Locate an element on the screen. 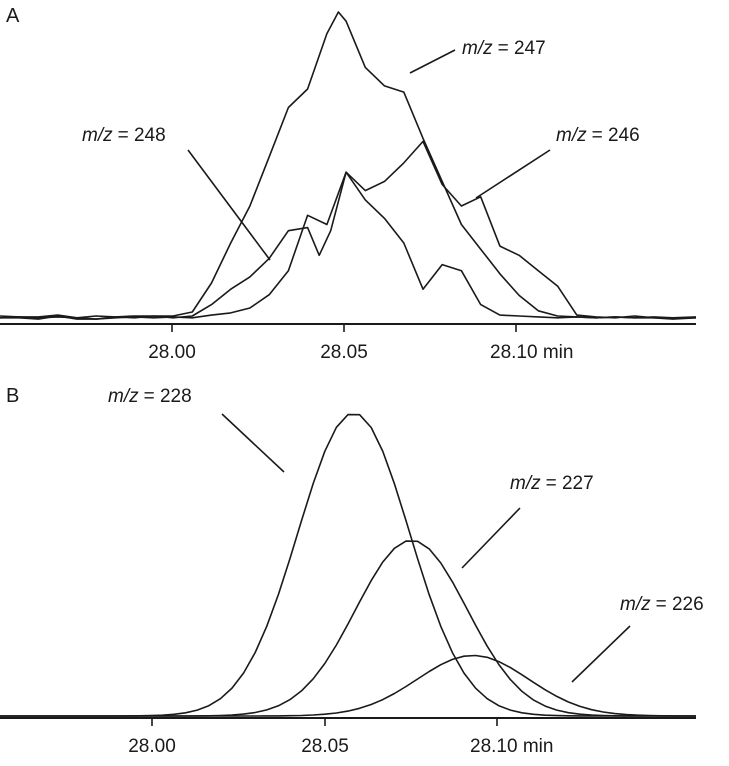 The width and height of the screenshot is (729, 766). series-label-mz-227-value: = 227 is located at coordinates (570, 483).